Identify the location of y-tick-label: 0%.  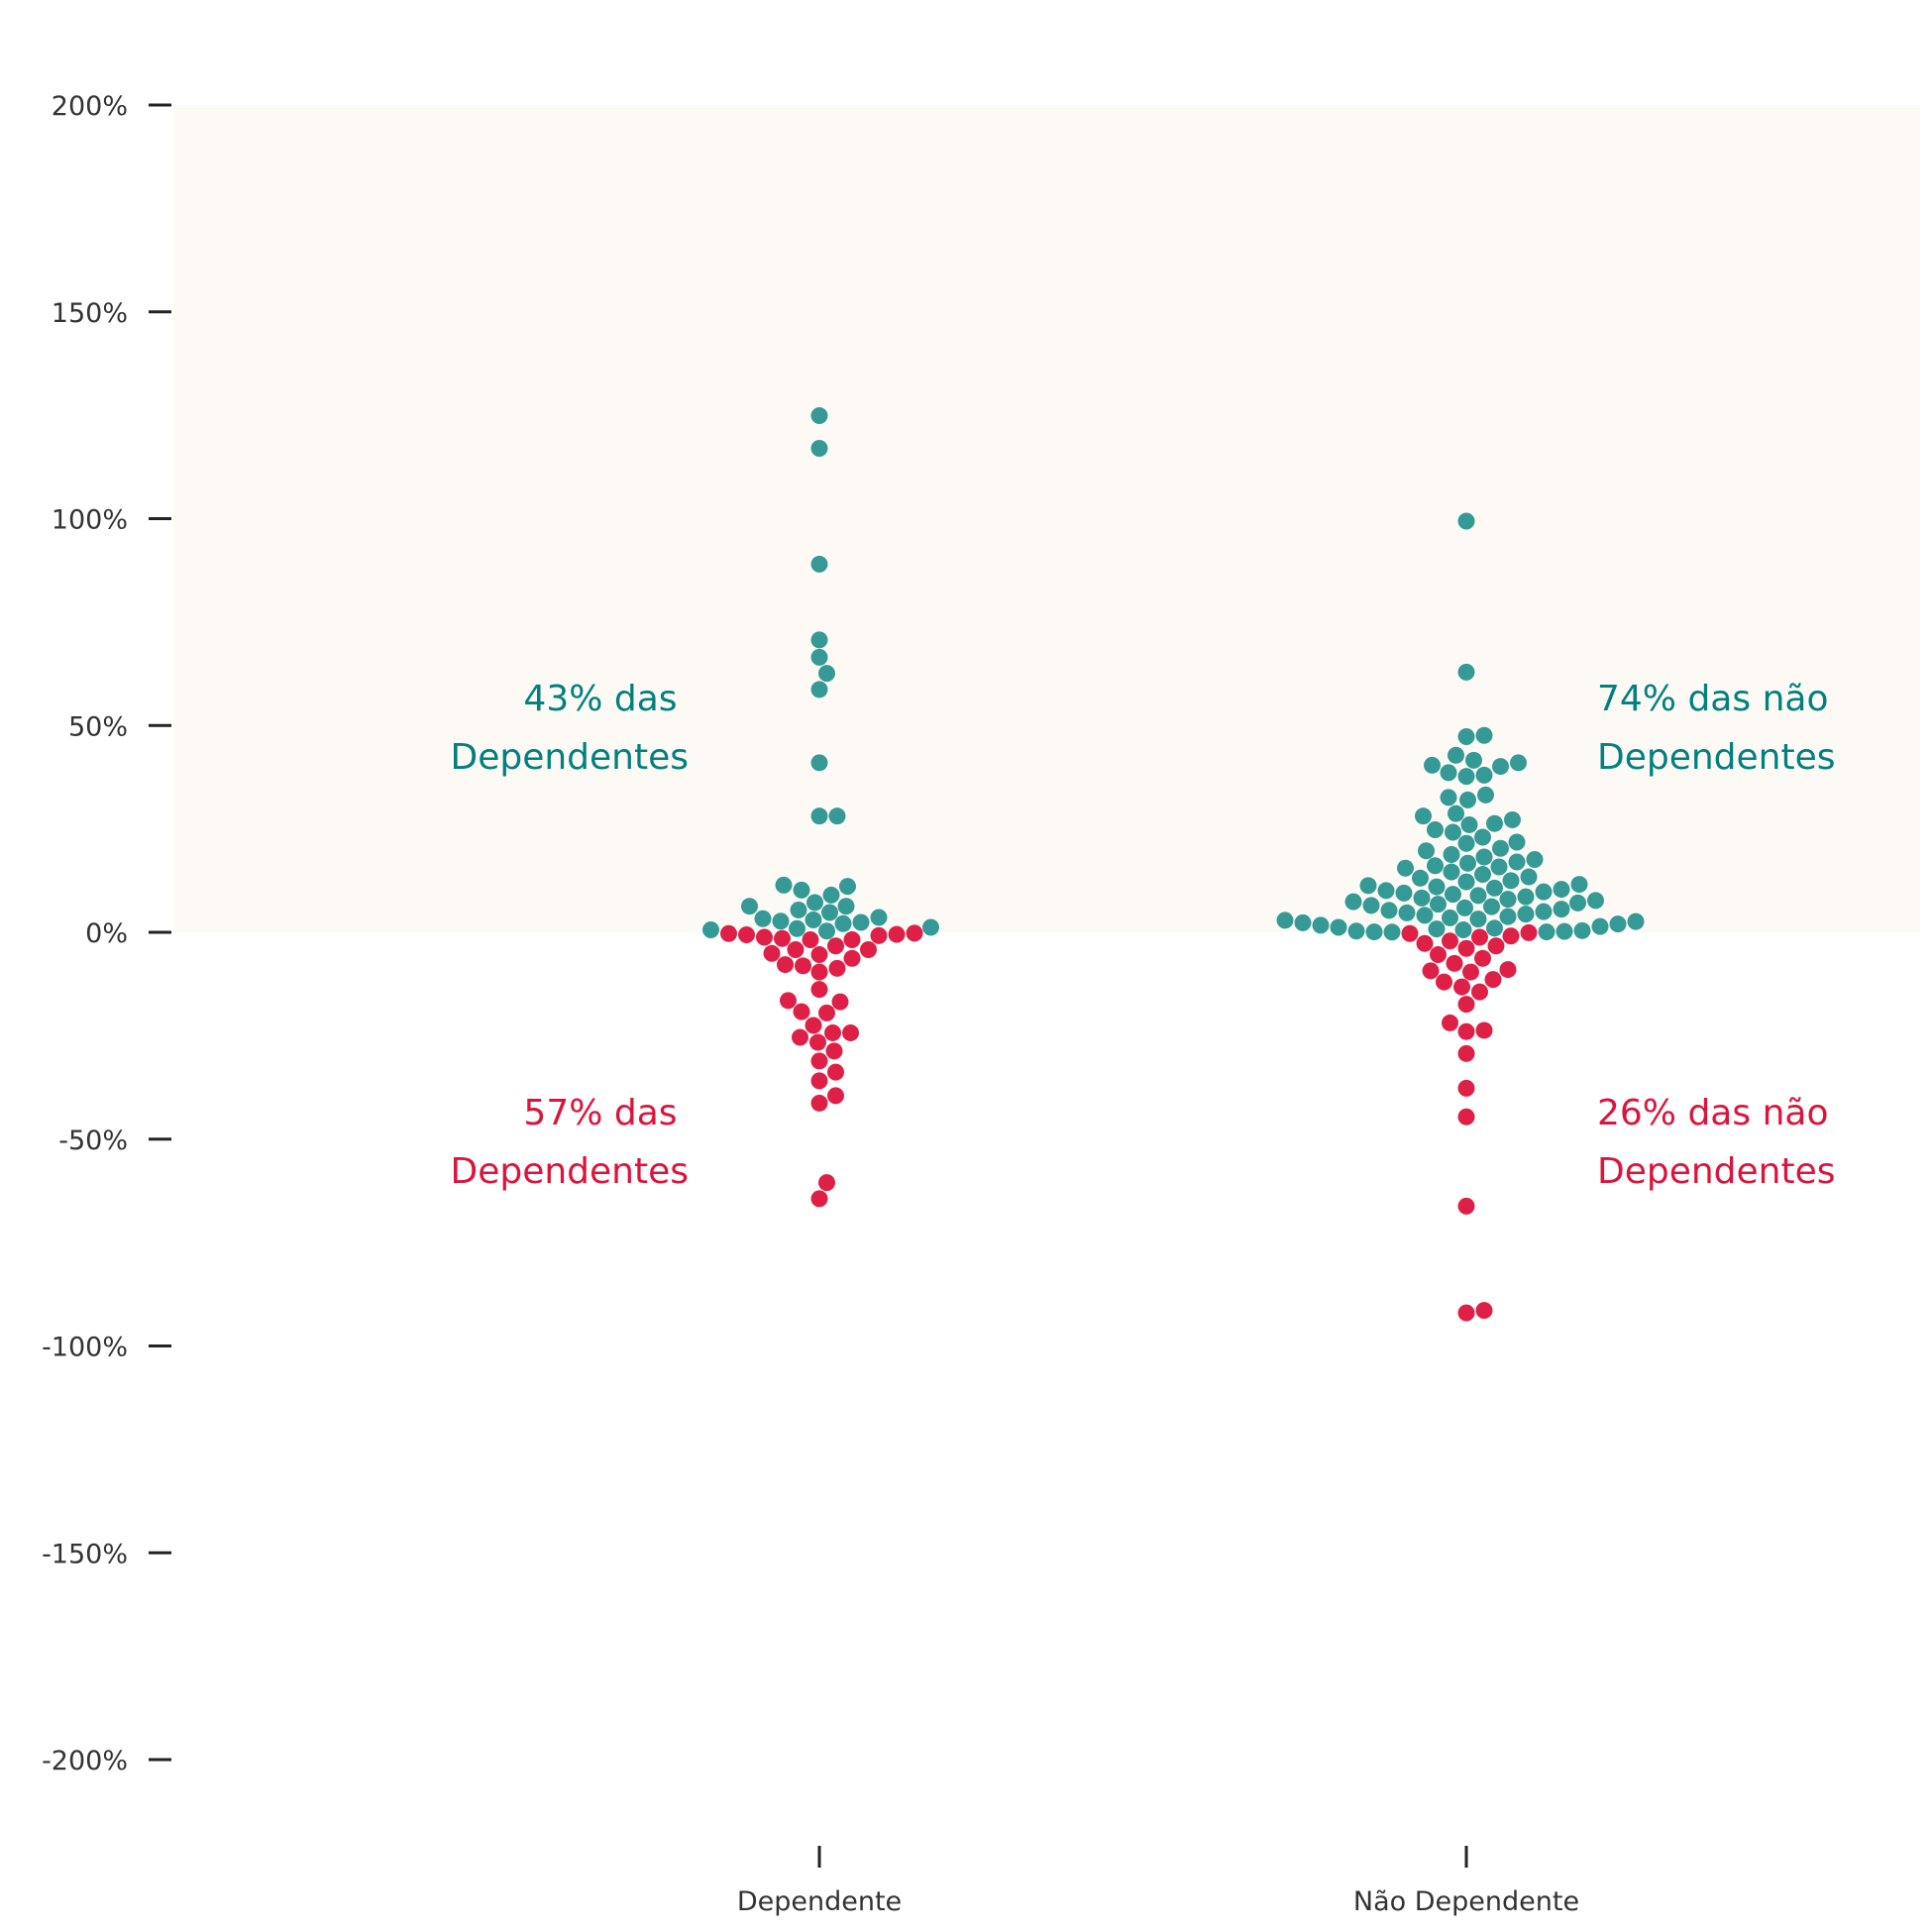
(106, 934).